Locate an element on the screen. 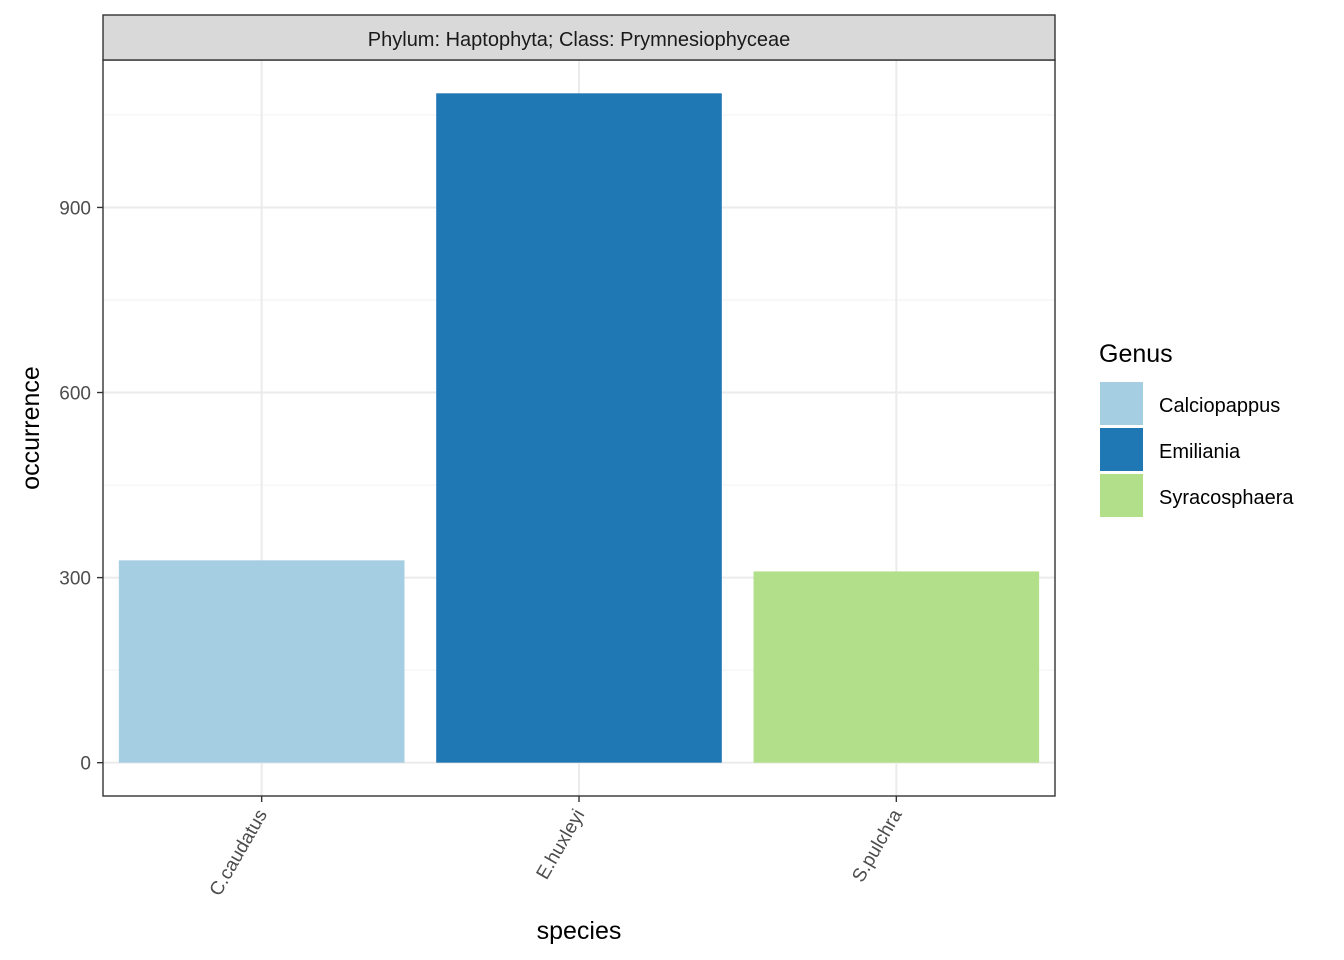  legend-items: Calciopappus Emiliania Syracosphaera is located at coordinates (1197, 449).